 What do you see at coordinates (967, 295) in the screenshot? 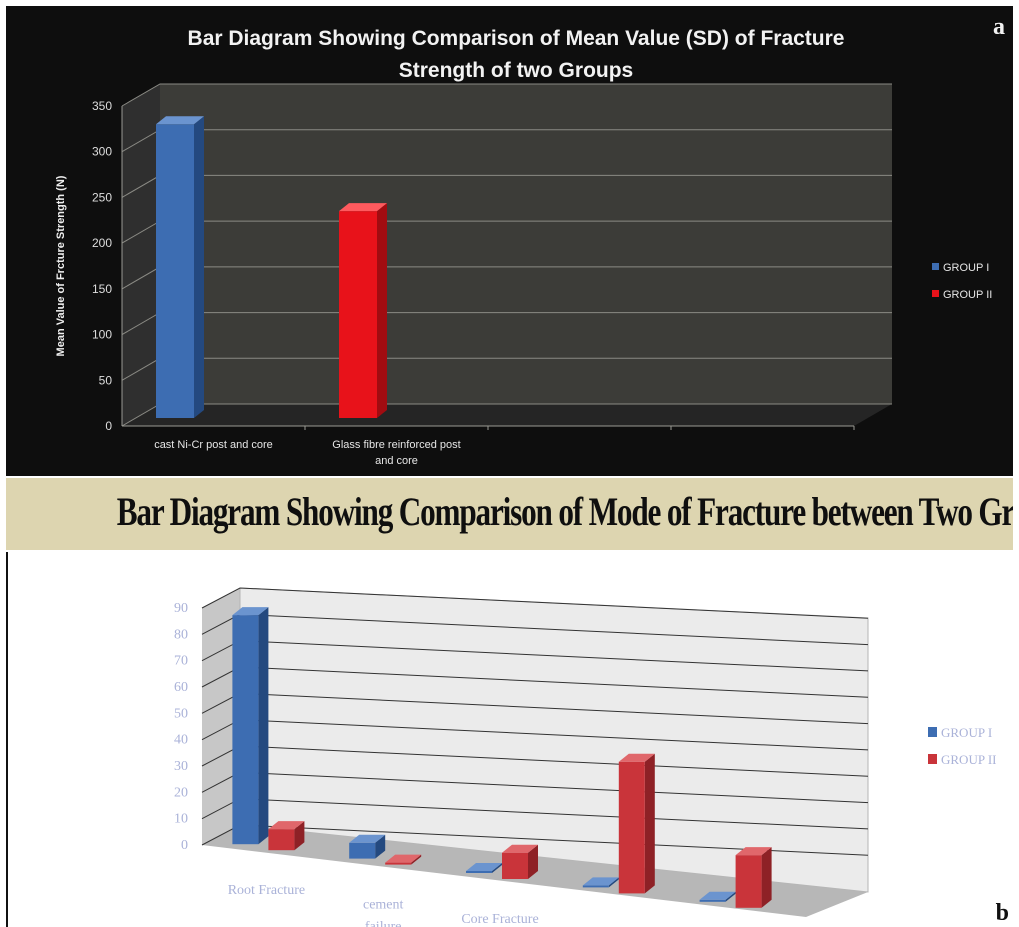
I see `chart-a-legend-label: GROUP II` at bounding box center [967, 295].